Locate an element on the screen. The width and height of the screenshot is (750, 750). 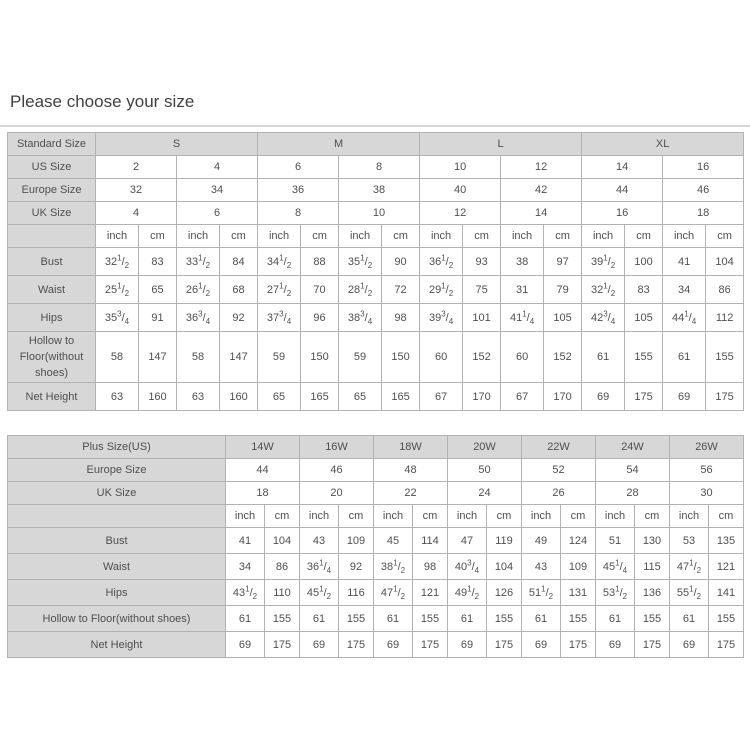
measurement-cell: 79 is located at coordinates (563, 289).